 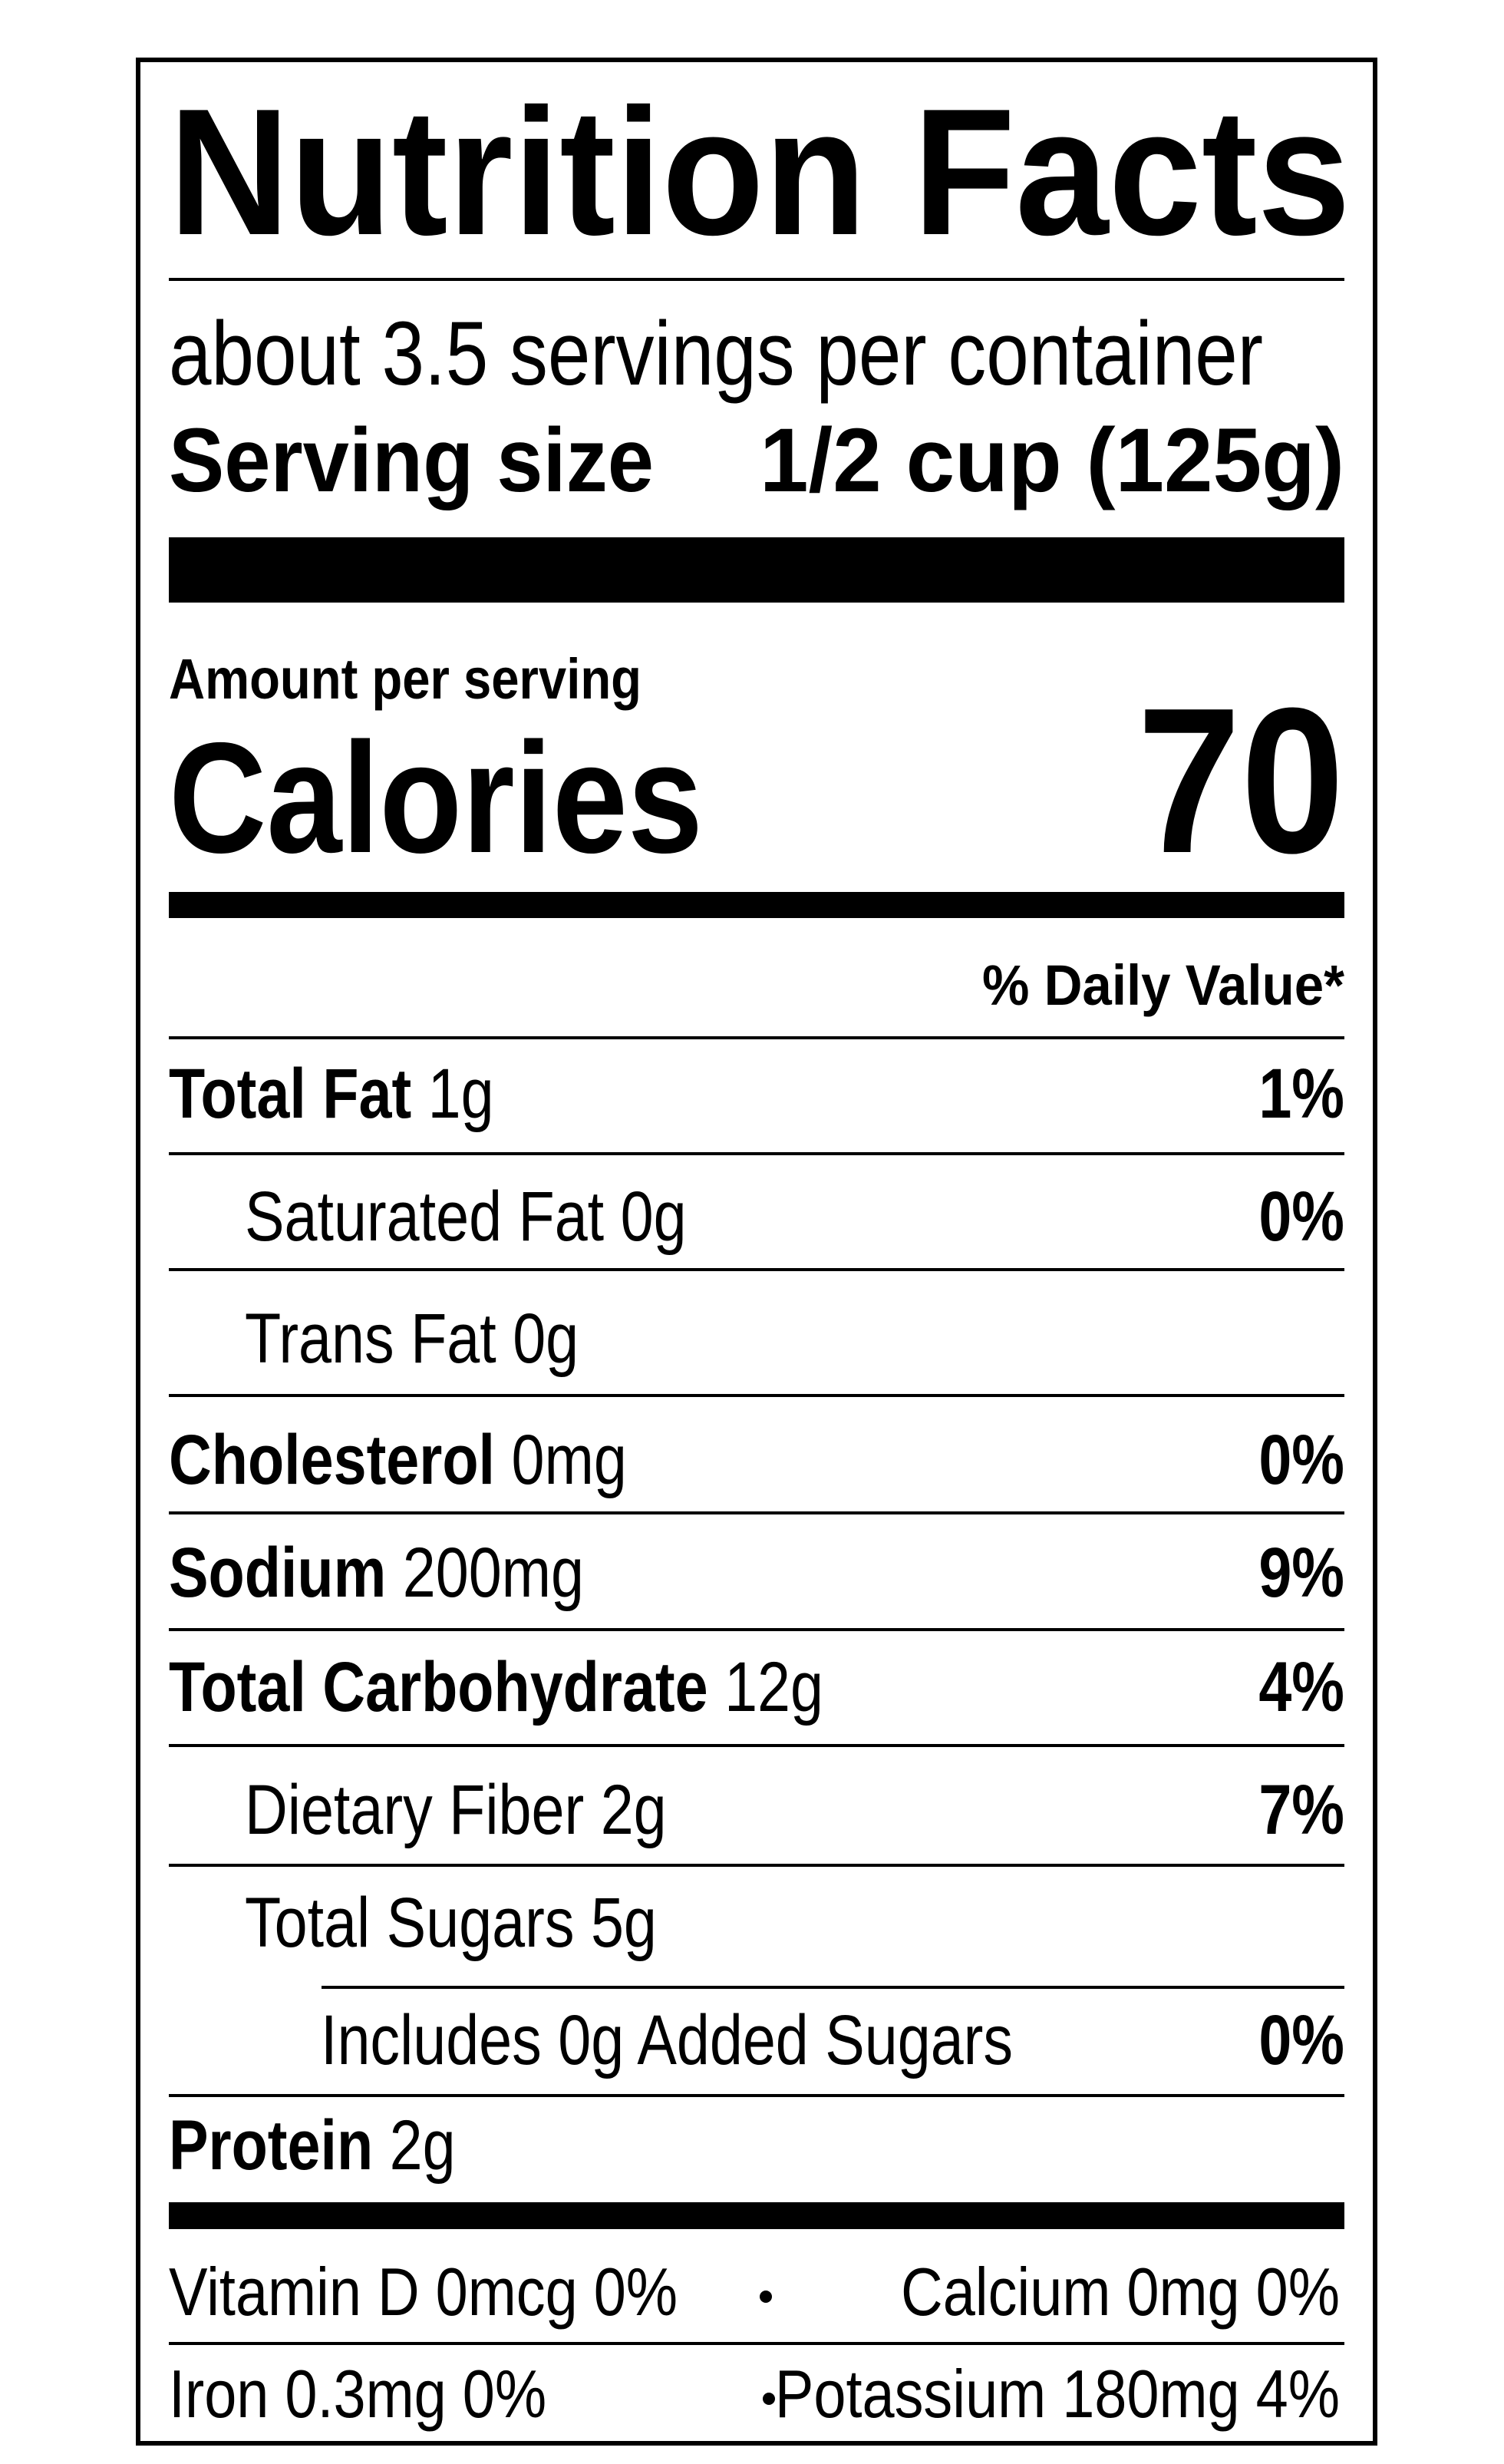 I want to click on nutrient-name: Total Carbohydrate, so click(x=438, y=1687).